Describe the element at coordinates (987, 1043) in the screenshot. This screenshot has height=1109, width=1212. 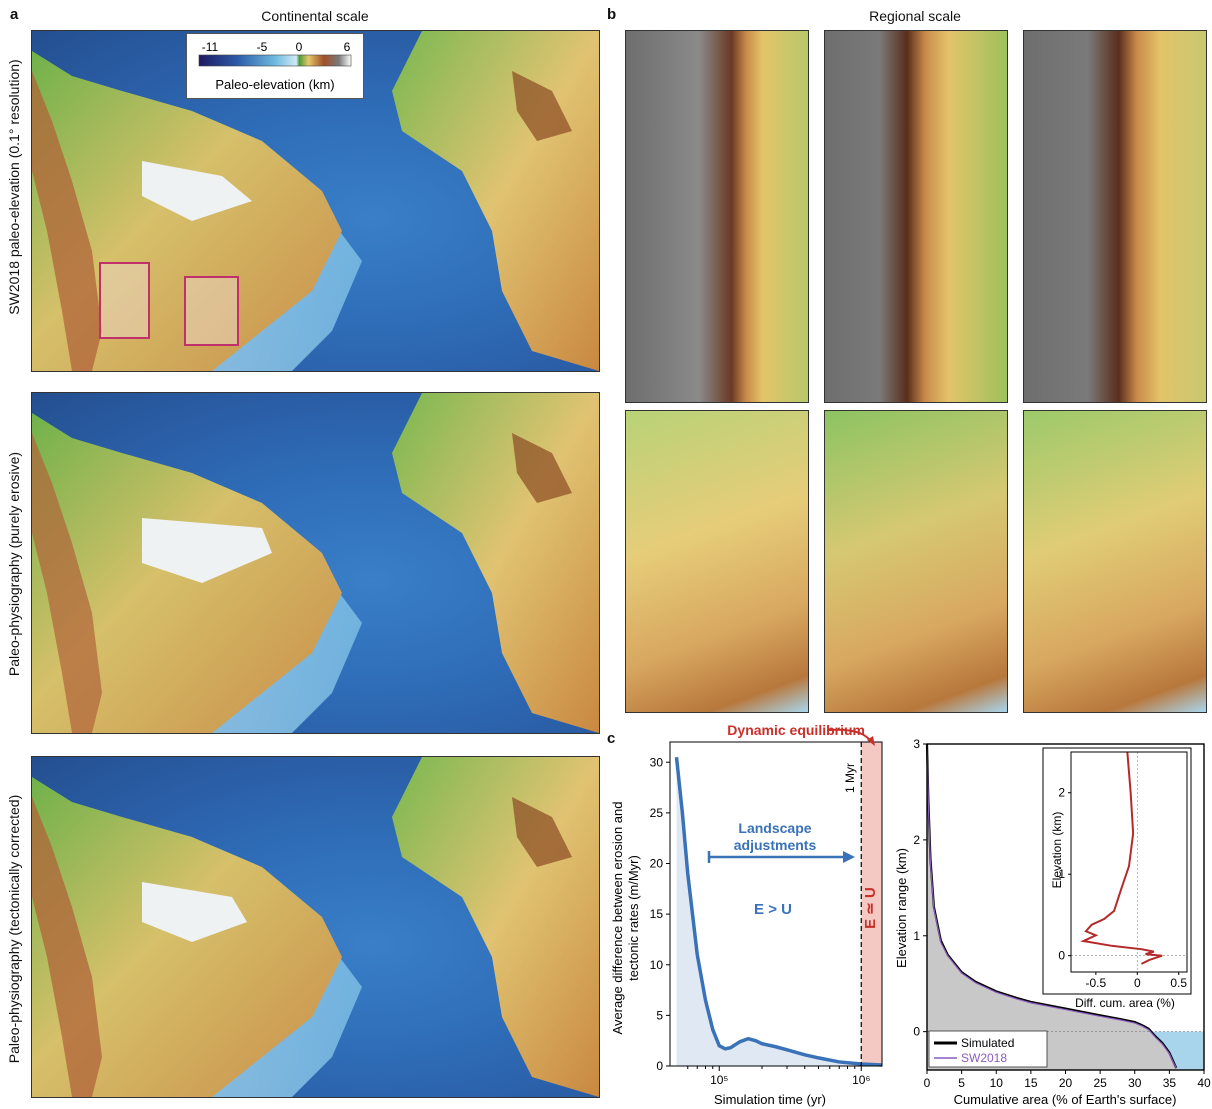
I see `legend-label-simulated: Simulated` at that location.